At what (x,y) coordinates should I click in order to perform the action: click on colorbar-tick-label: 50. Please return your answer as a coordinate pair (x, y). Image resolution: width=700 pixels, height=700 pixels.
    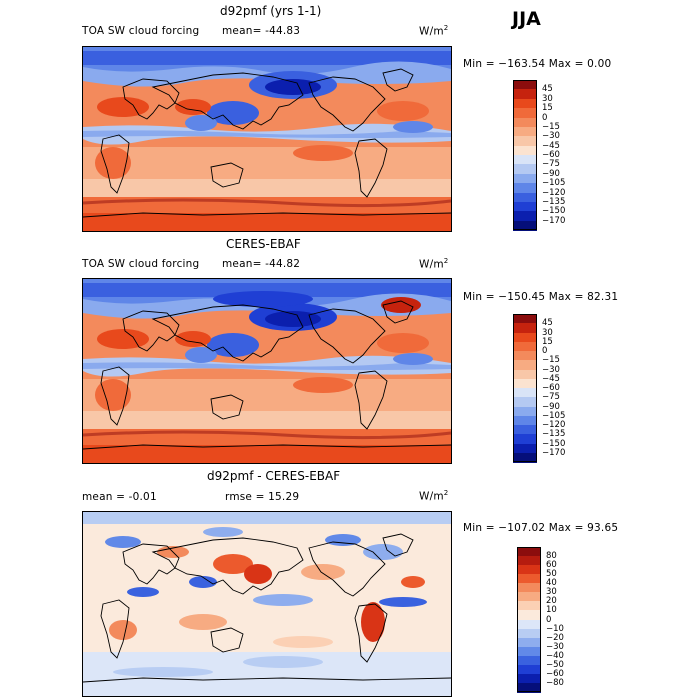
    Looking at the image, I should click on (551, 574).